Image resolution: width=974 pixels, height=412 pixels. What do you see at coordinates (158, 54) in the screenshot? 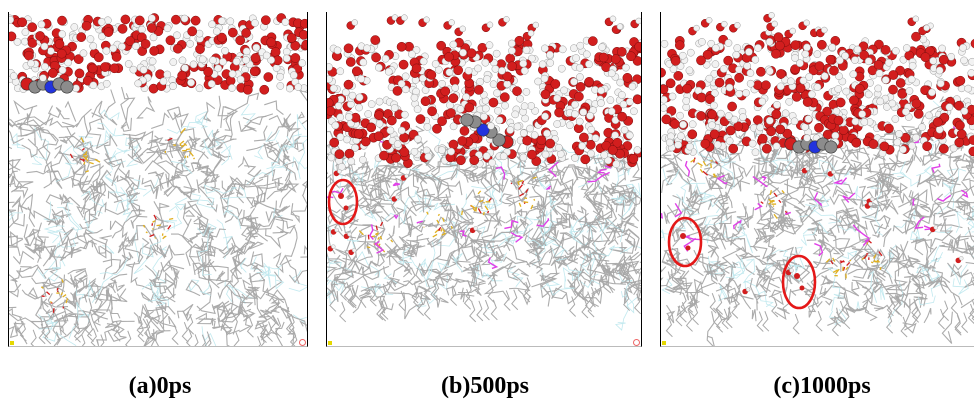
I see `water-layer` at bounding box center [158, 54].